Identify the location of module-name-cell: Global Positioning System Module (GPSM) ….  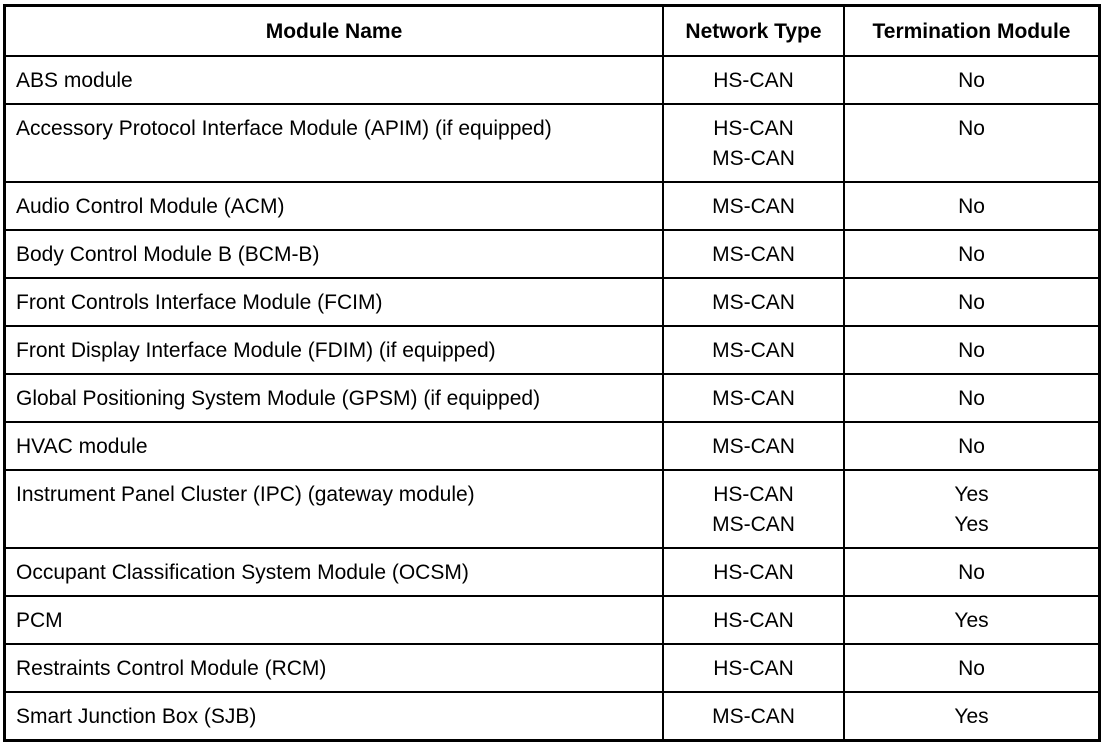
(333, 398).